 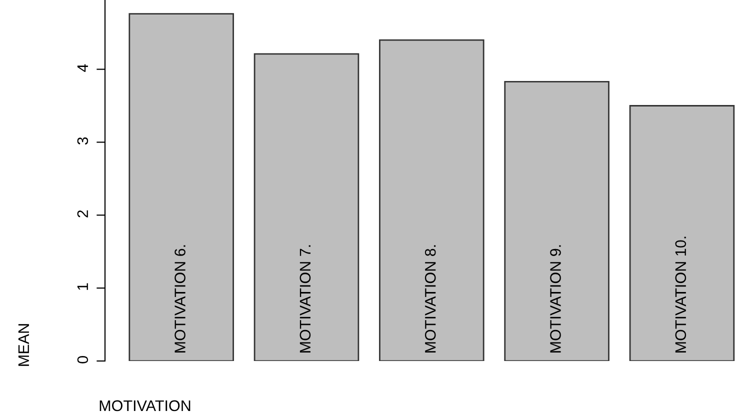 I want to click on y-tick-label: 3, so click(x=82, y=141).